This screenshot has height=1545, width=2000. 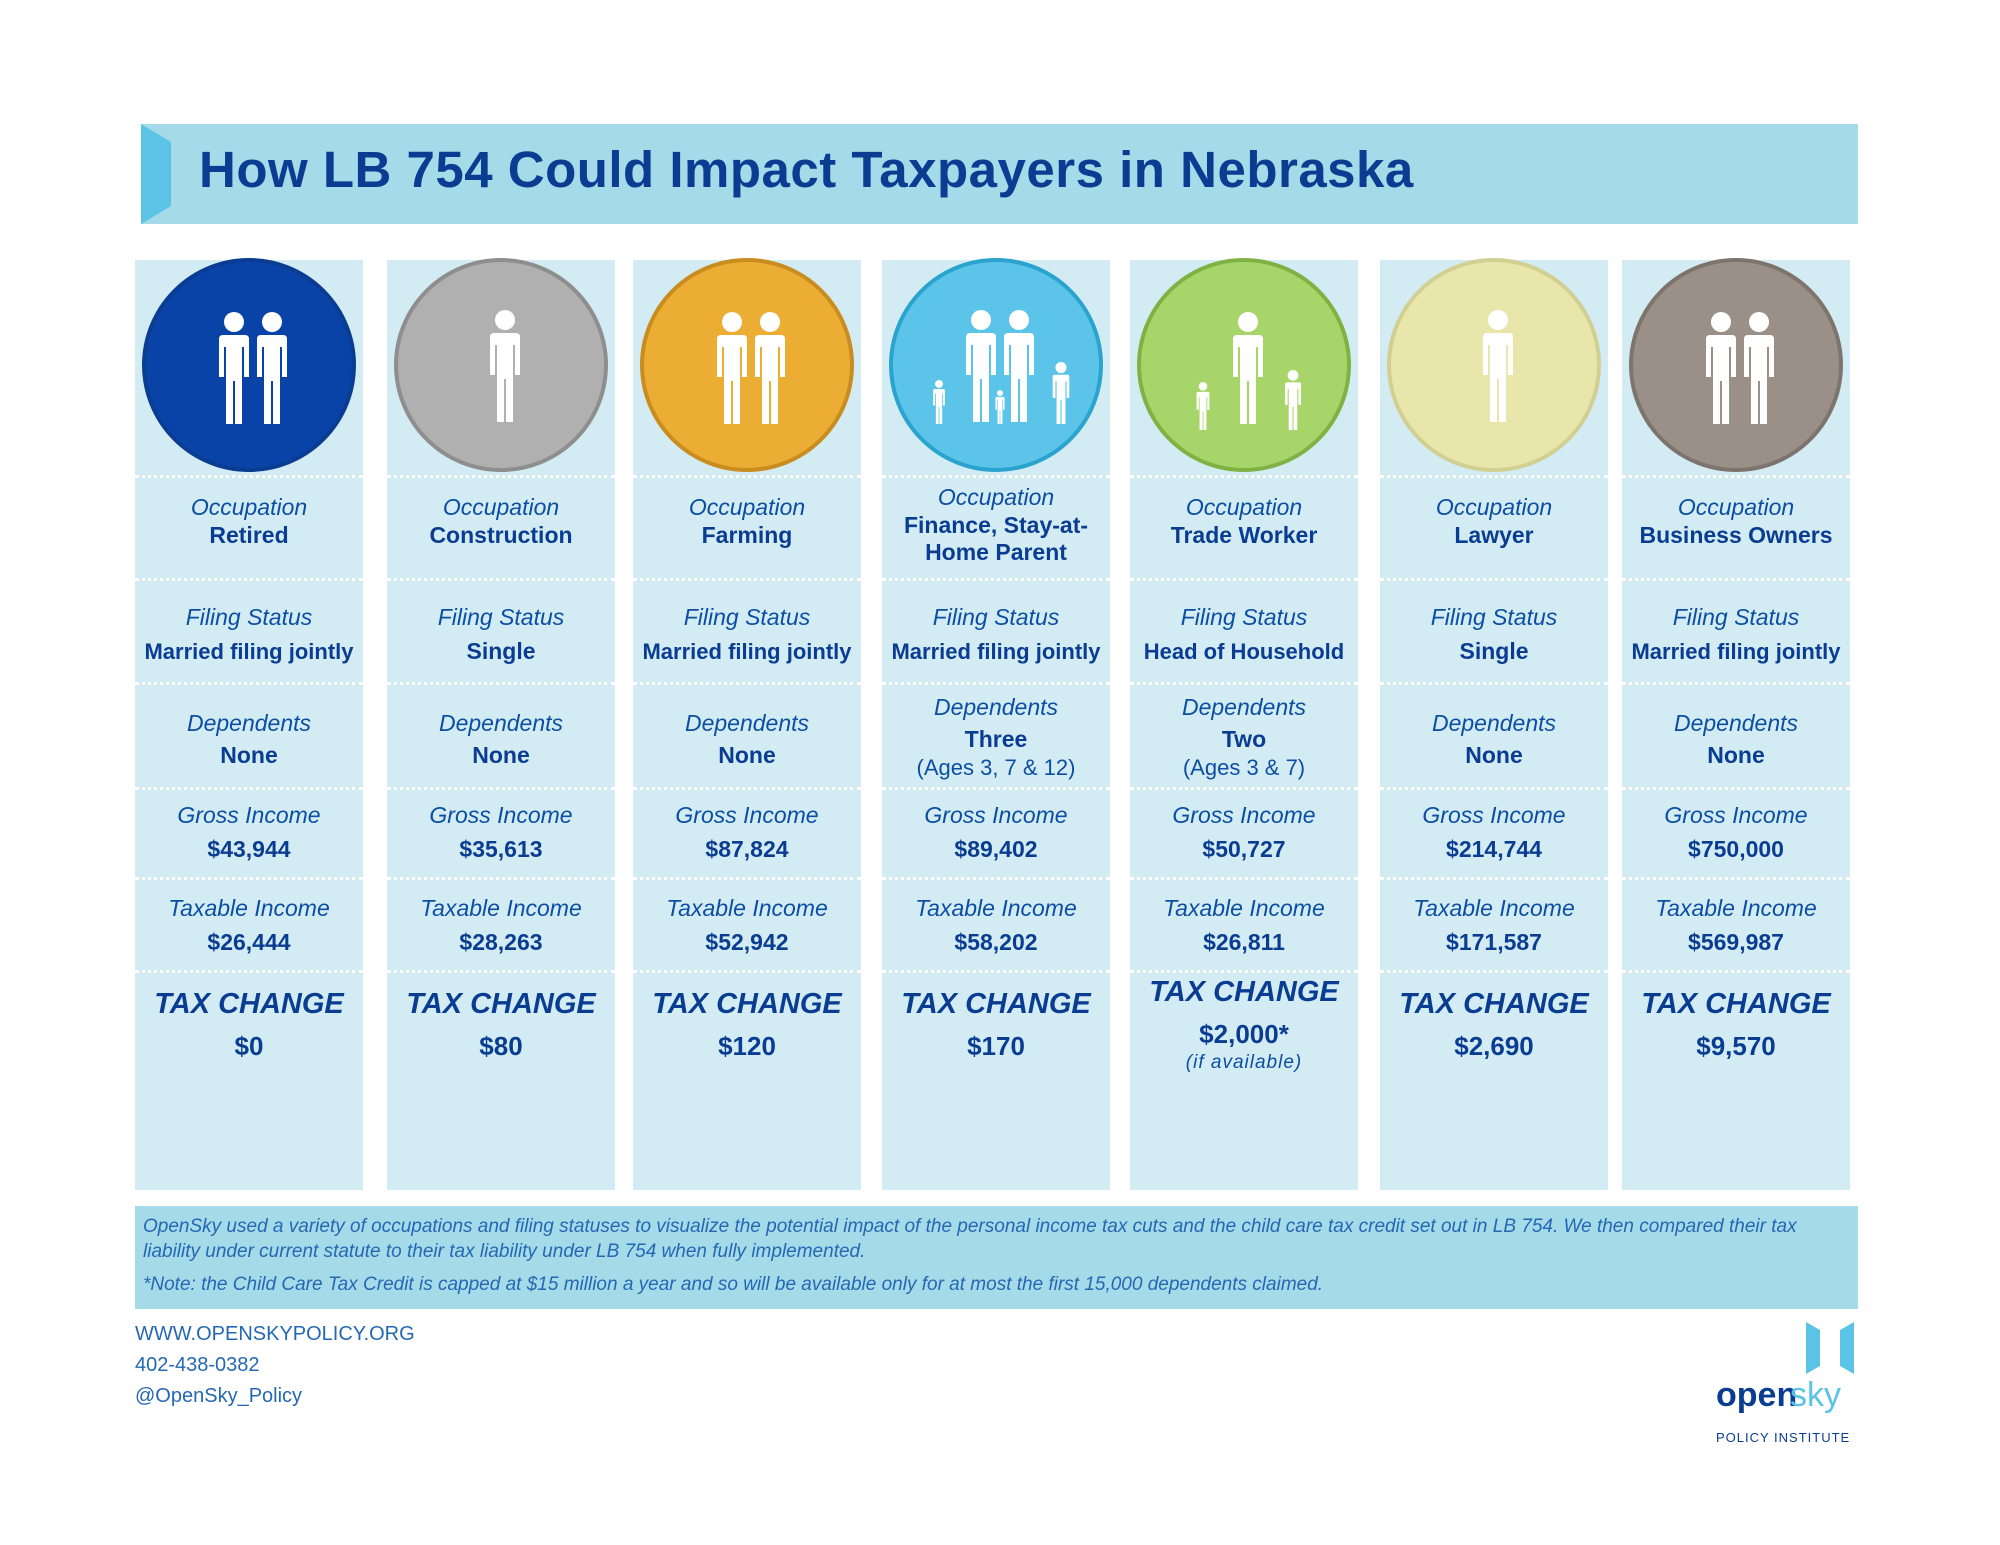 What do you see at coordinates (1494, 1025) in the screenshot?
I see `tax-change-cell: TAX CHANGE $2,690` at bounding box center [1494, 1025].